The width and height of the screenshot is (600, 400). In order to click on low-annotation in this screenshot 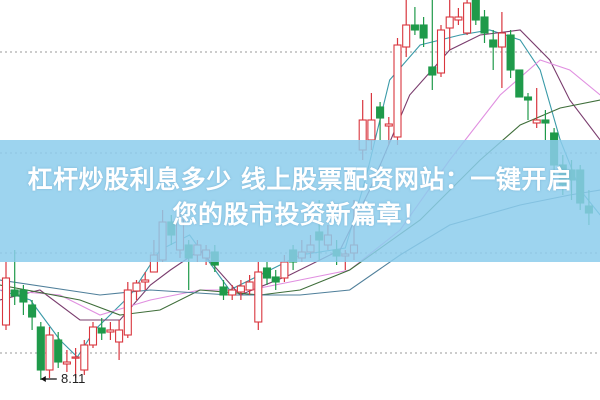, I will do `click(48, 379)`.